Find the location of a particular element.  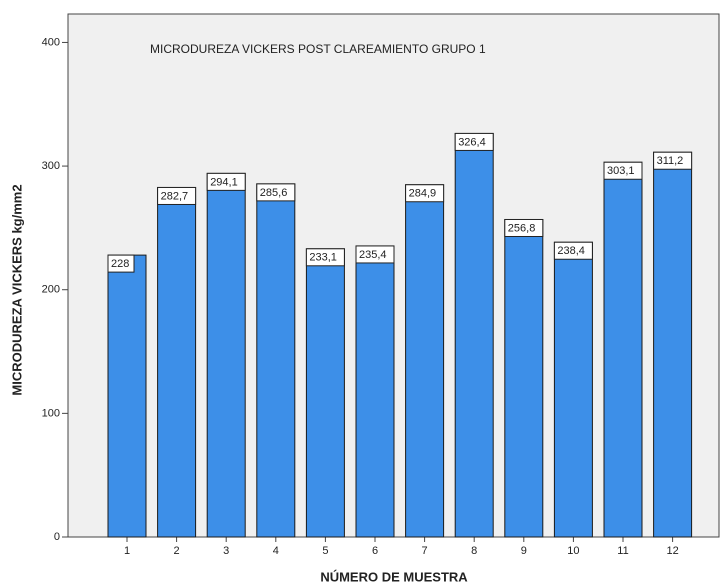

x-tick-label: 12 is located at coordinates (672, 551).